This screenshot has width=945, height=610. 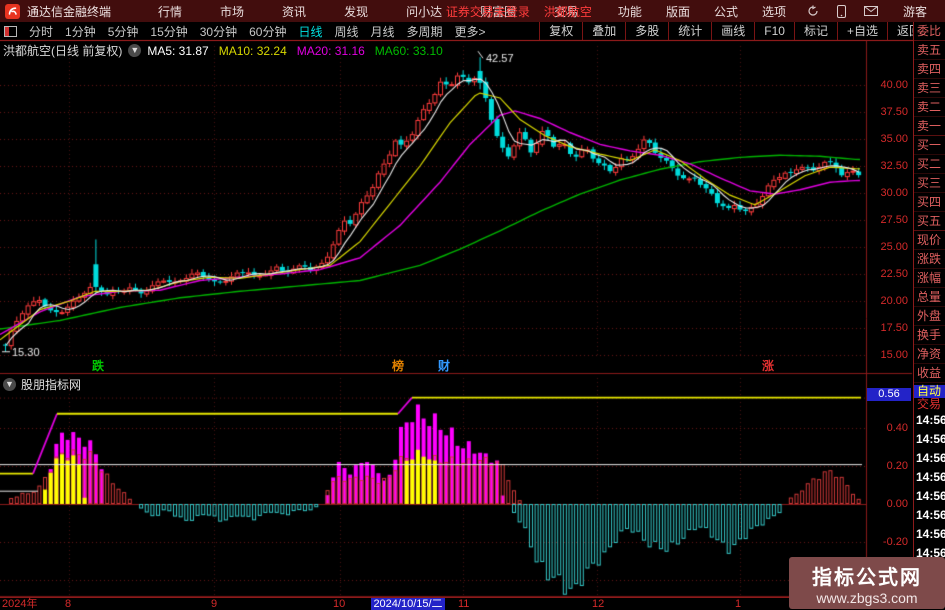 What do you see at coordinates (929, 164) in the screenshot?
I see `quote-row-label: 买二` at bounding box center [929, 164].